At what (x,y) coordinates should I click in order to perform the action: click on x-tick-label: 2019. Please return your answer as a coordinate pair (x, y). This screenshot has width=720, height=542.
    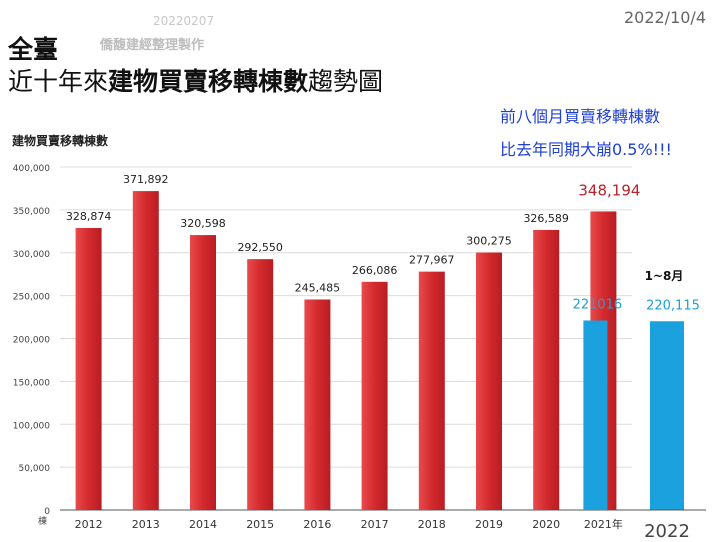
    Looking at the image, I should click on (489, 524).